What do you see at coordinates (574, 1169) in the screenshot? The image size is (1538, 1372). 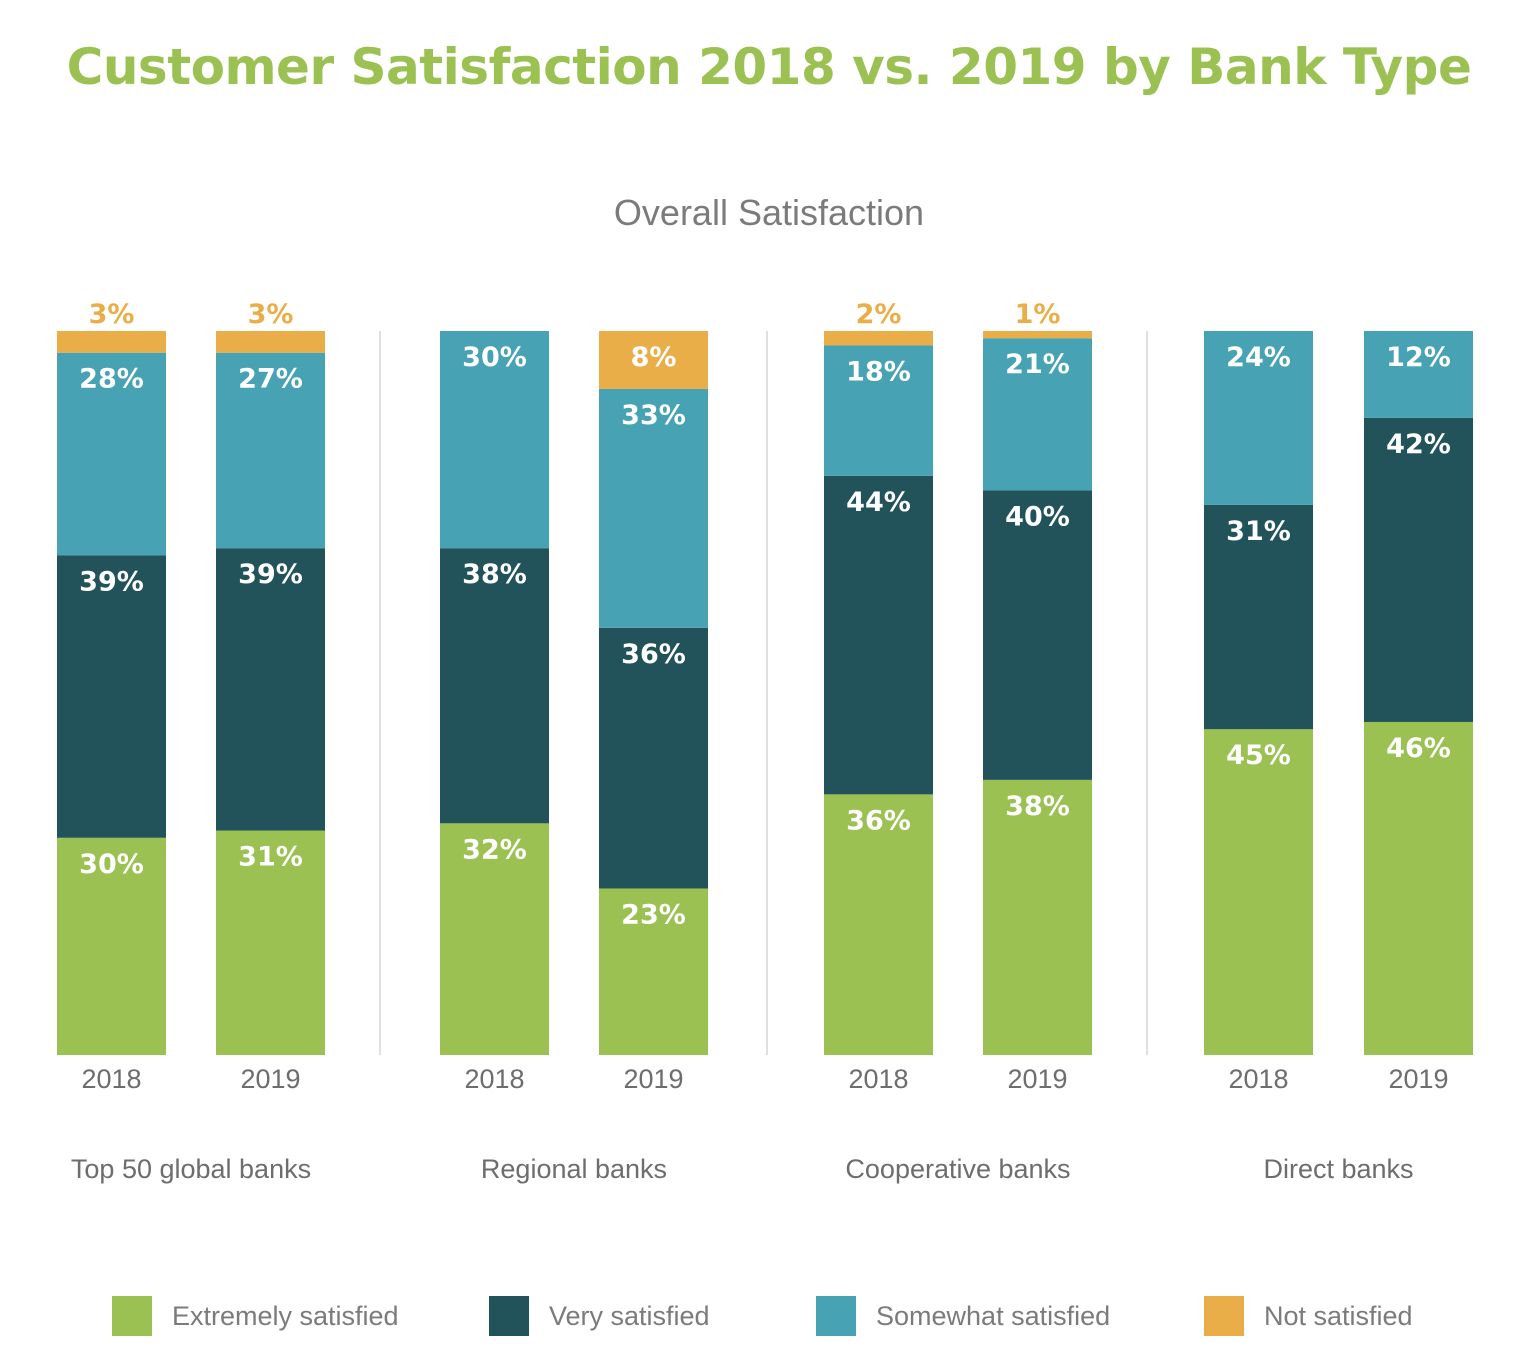 I see `group-label: Regional banks` at bounding box center [574, 1169].